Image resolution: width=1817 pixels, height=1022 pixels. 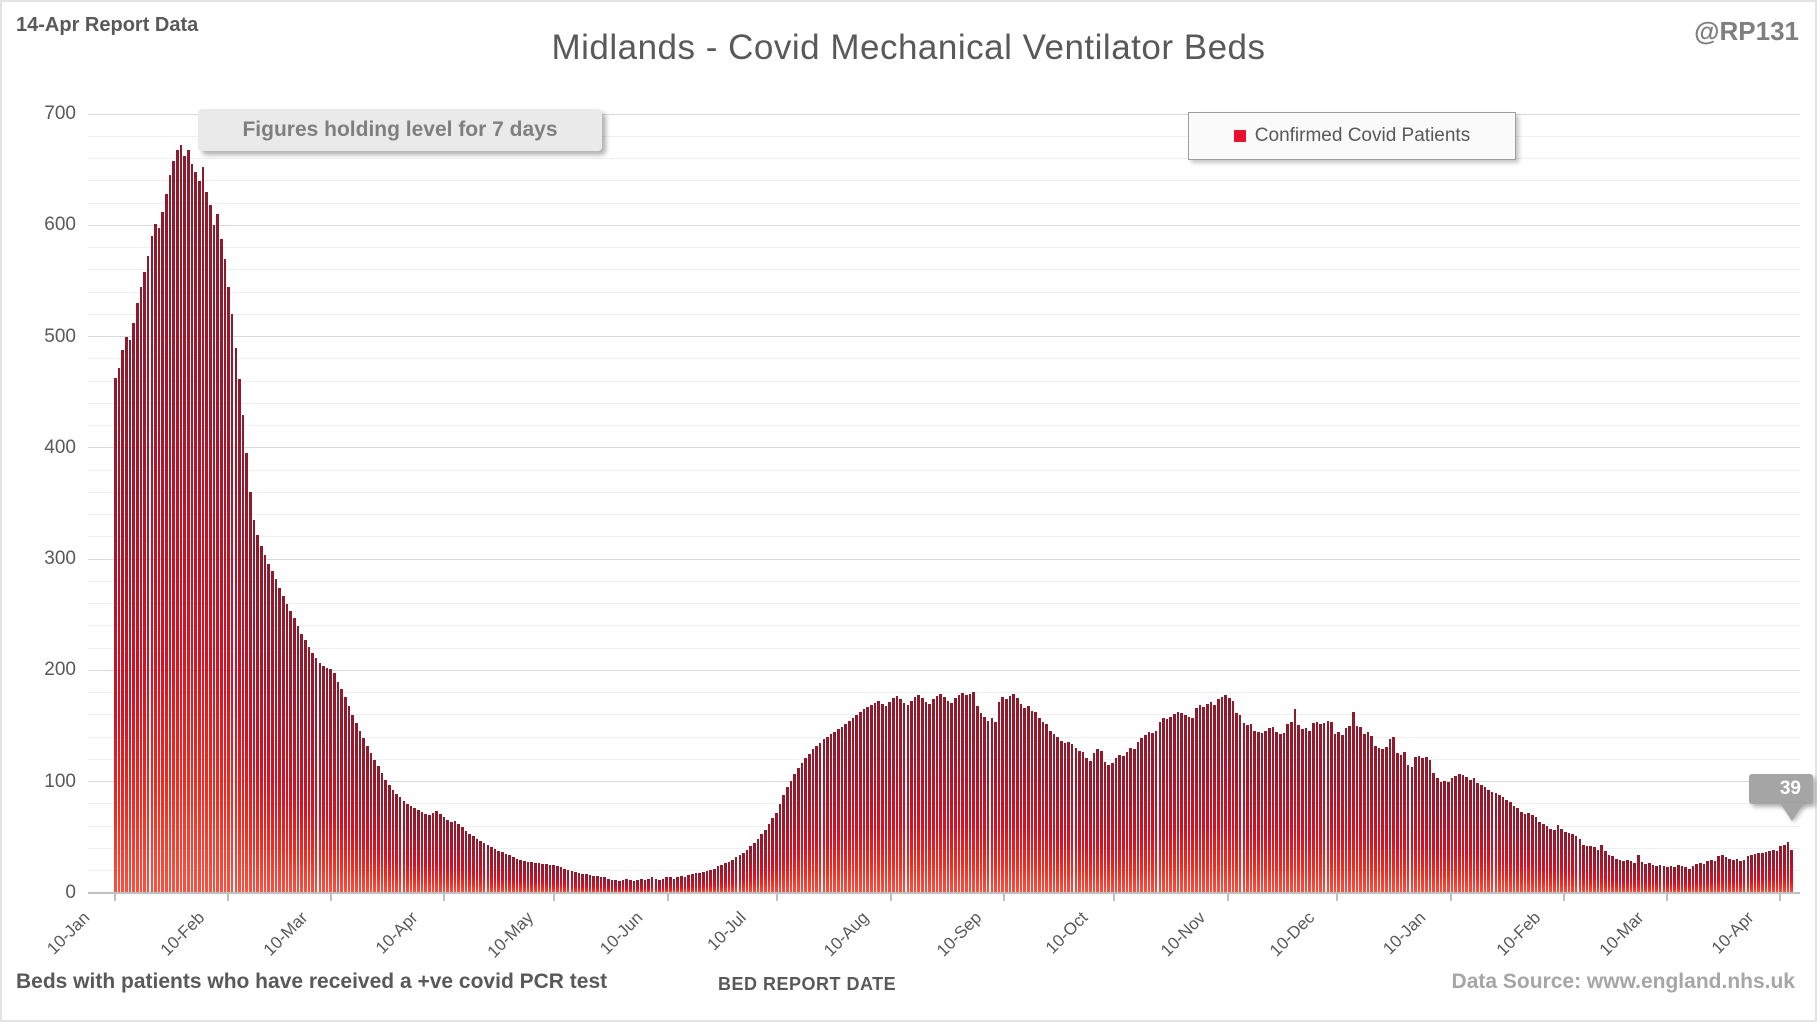 I want to click on y-tick-label: 200, so click(x=60, y=670).